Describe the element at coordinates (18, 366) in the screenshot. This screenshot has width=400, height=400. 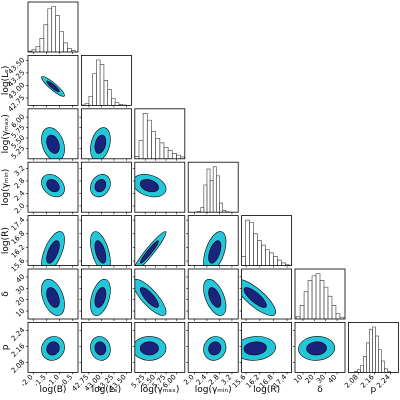
I see `y-tick-label: 2.08` at that location.